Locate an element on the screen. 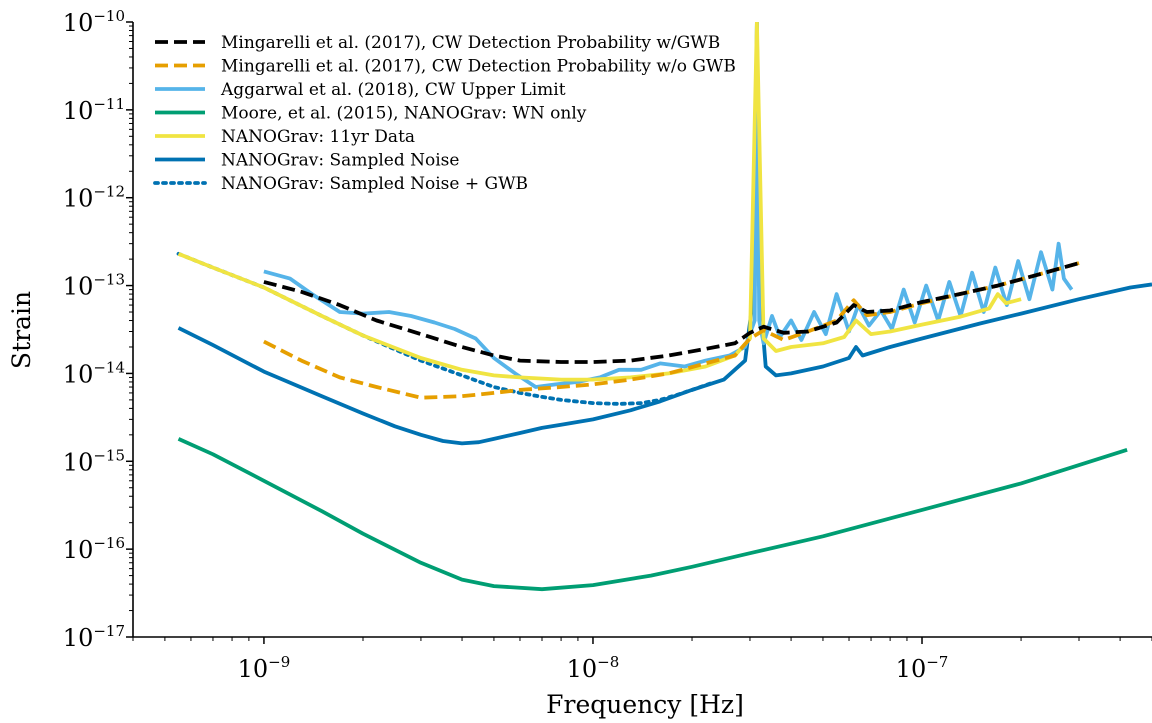 Image resolution: width=1152 pixels, height=723 pixels. x-tick-label: 10⁻⁷ is located at coordinates (922, 668).